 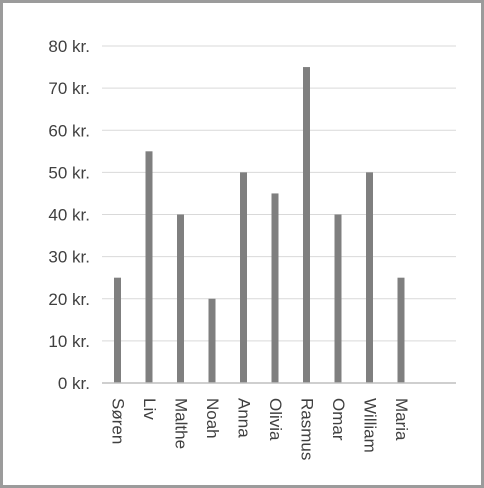 I want to click on x-category-label: Omar, so click(x=338, y=419).